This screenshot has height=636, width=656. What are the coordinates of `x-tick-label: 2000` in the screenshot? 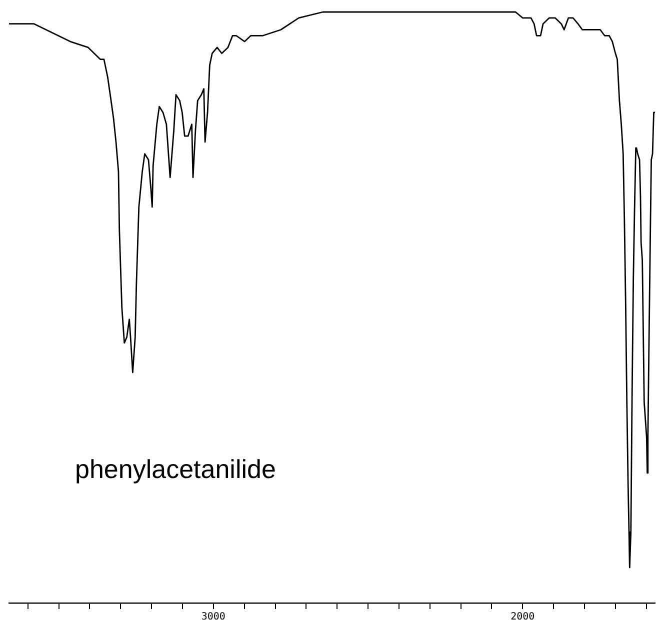 It's located at (522, 617).